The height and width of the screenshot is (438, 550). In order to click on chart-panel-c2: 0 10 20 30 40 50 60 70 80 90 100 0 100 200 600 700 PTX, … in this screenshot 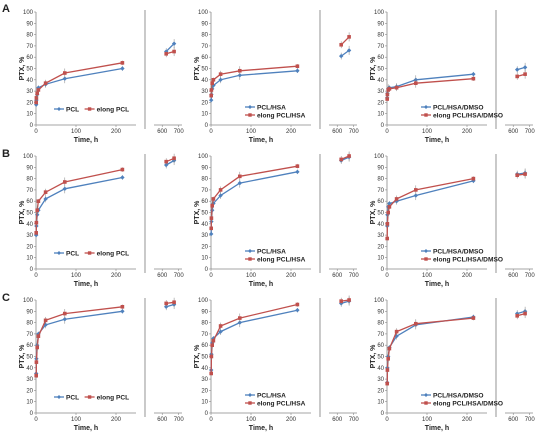, I will do `click(276, 363)`.